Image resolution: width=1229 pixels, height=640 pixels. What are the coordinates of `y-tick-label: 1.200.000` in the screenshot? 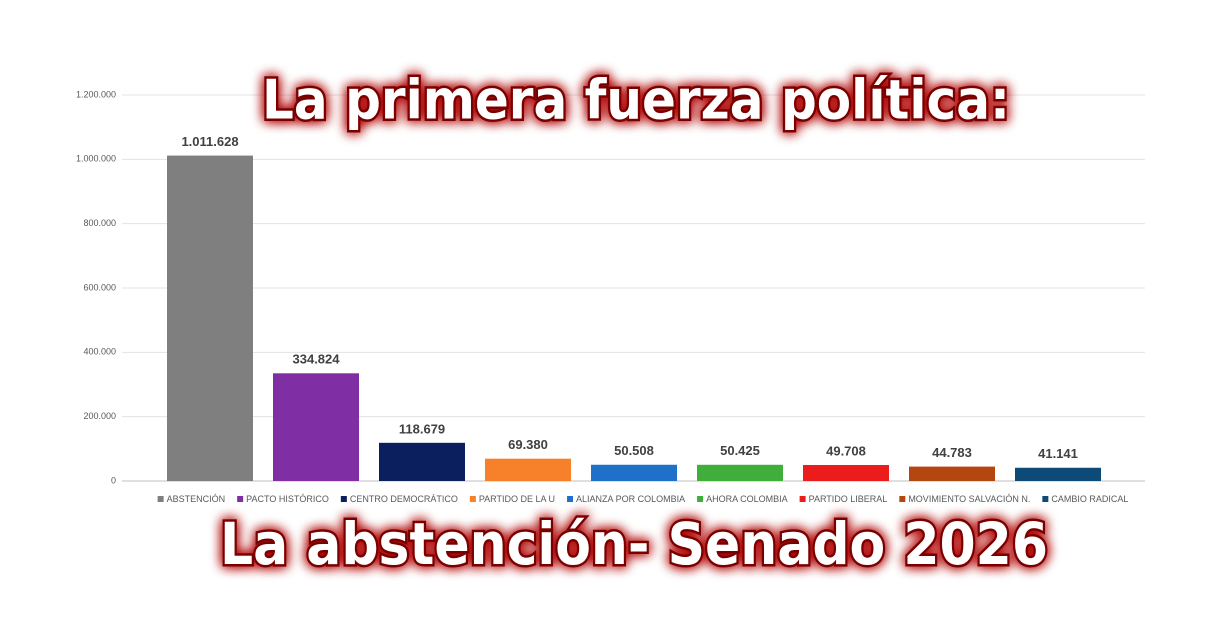 It's located at (96, 94).